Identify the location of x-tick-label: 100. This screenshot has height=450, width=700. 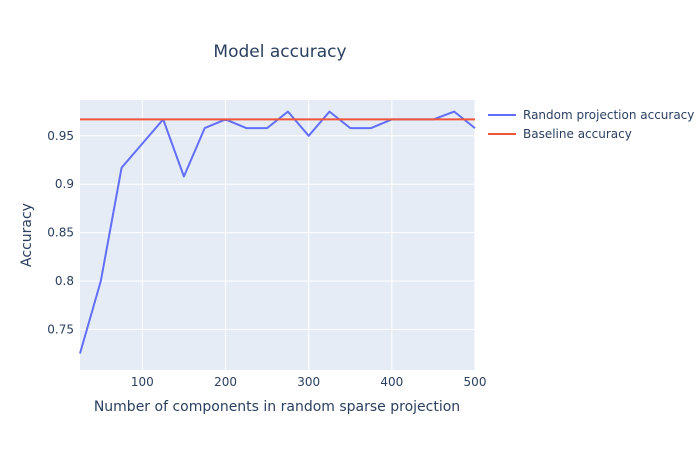
(142, 382).